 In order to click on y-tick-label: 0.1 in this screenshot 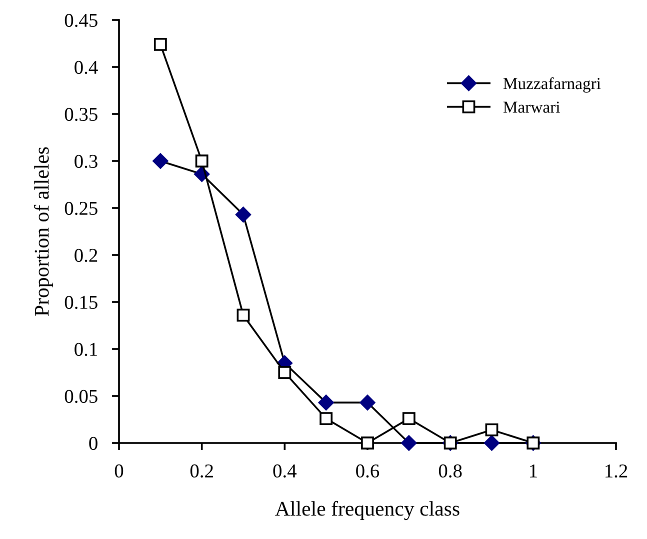, I will do `click(85, 349)`.